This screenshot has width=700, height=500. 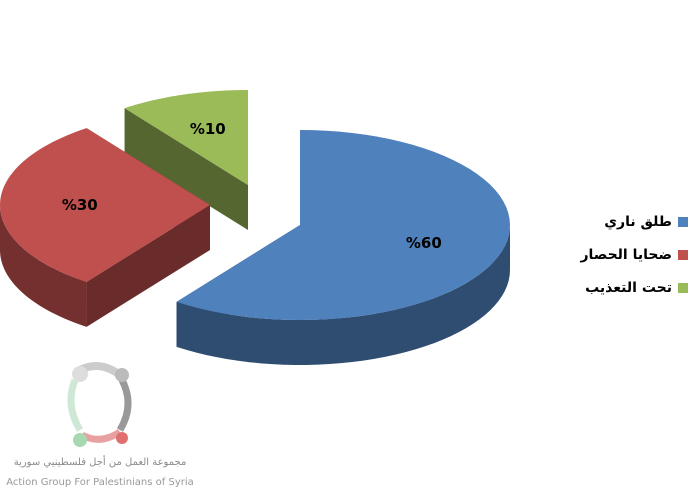 I want to click on logo-mark-icon, so click(x=99, y=404).